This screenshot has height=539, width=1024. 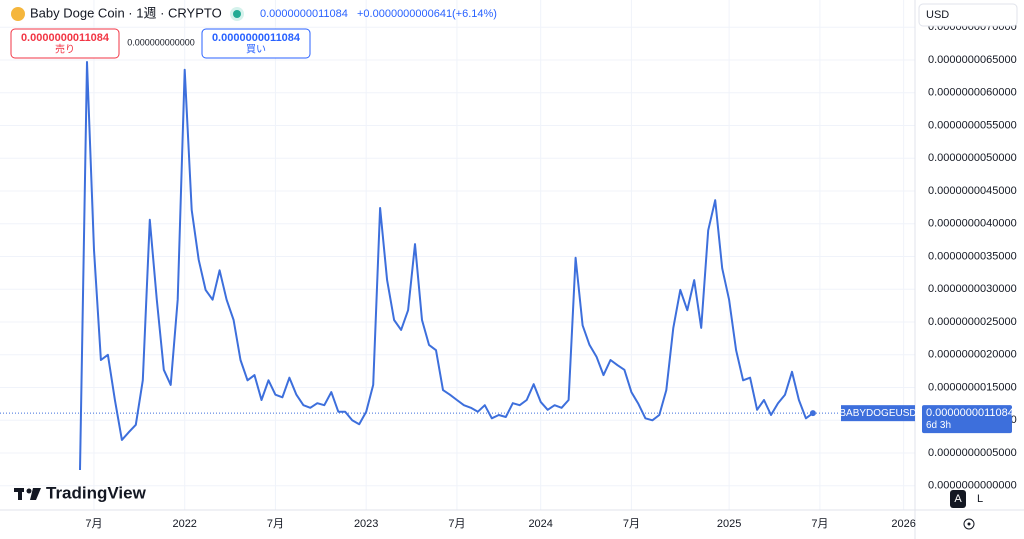 What do you see at coordinates (980, 499) in the screenshot?
I see `log-scale: L` at bounding box center [980, 499].